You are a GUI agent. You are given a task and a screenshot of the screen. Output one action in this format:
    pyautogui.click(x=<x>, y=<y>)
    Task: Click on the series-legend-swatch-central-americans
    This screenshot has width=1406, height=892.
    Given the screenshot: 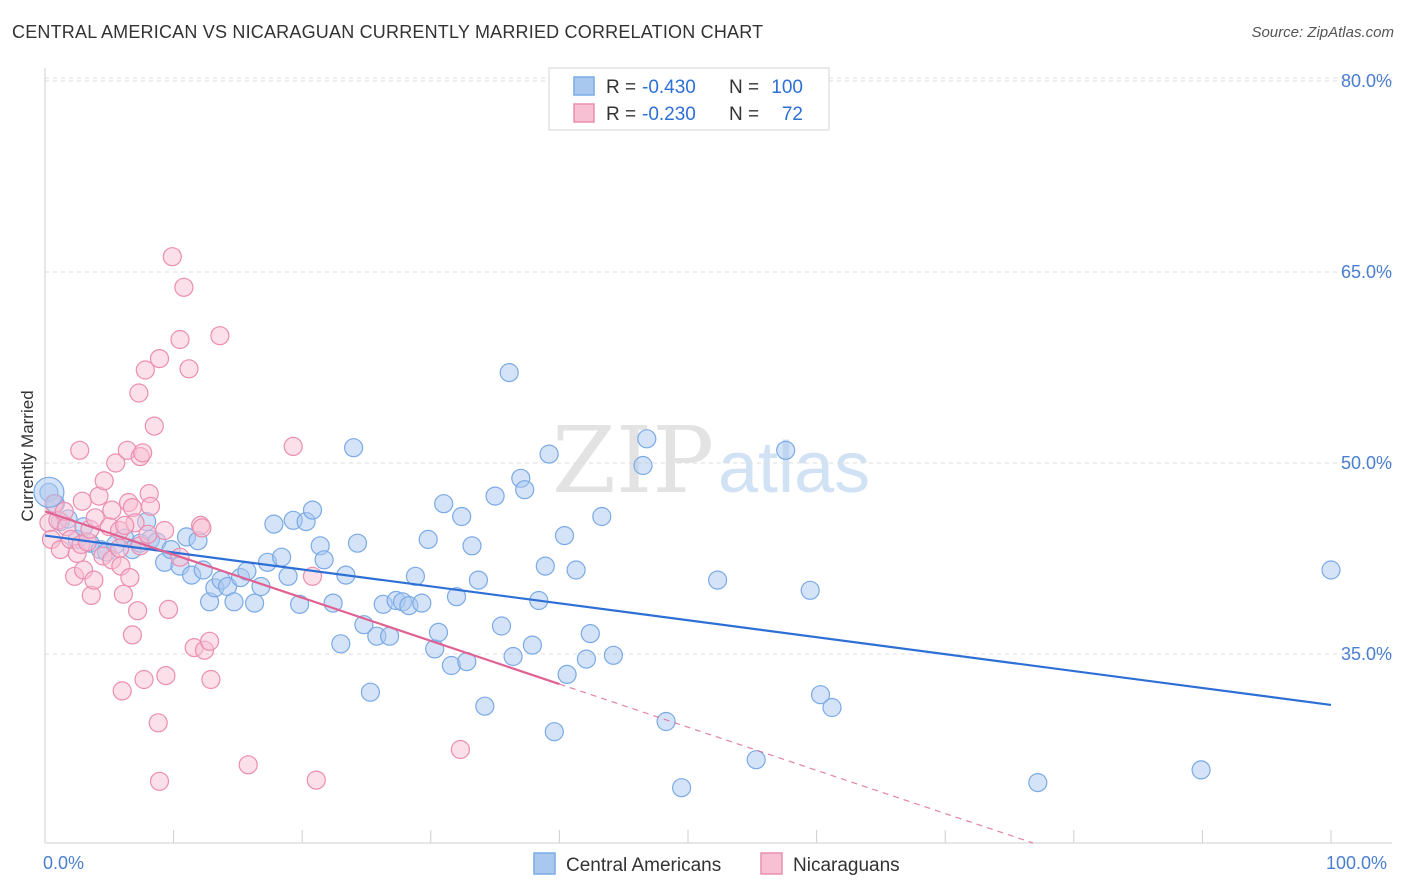 What is the action you would take?
    pyautogui.click(x=544, y=863)
    